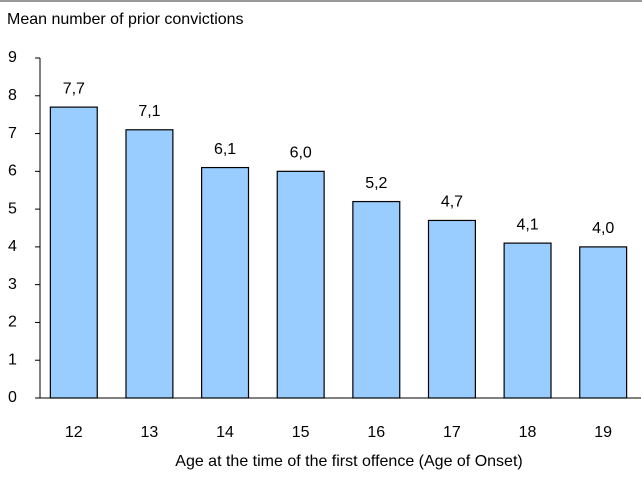  Describe the element at coordinates (12, 397) in the screenshot. I see `y-tick-label: 0` at that location.